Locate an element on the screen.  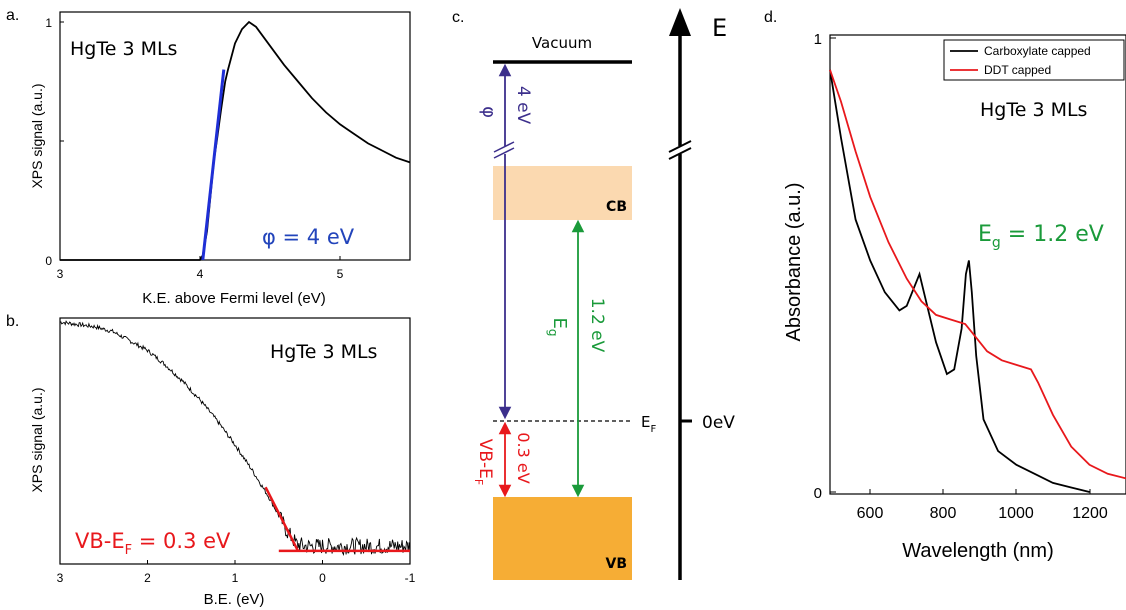
panel-a-ytick-label-1: 1 is located at coordinates (48, 23).